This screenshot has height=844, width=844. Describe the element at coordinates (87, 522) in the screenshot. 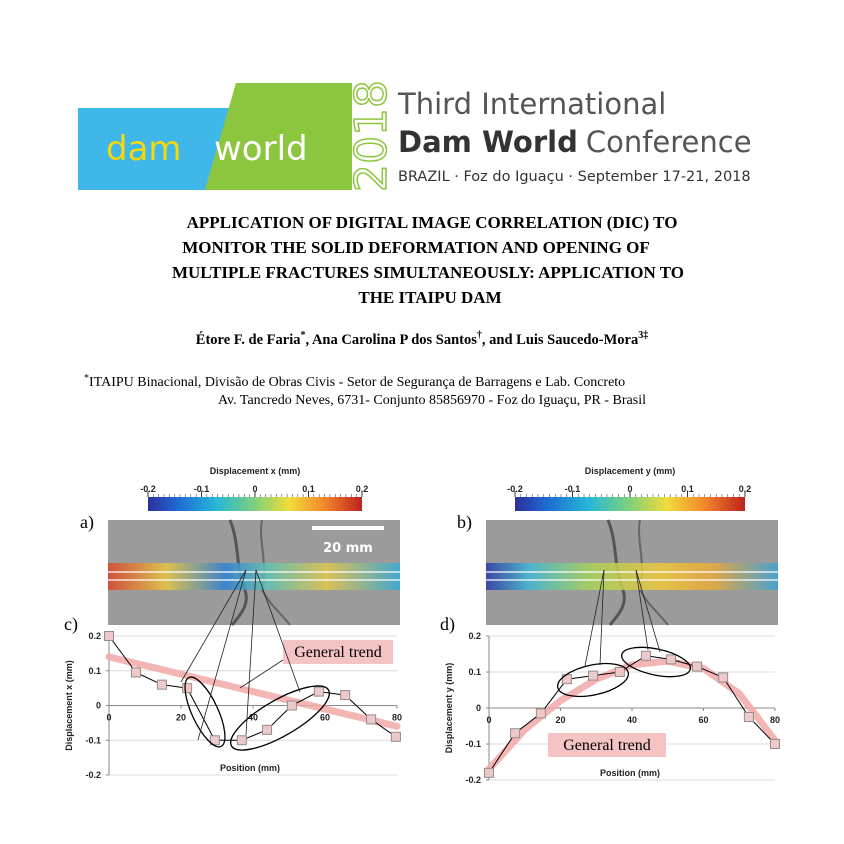

I see `panel-label: a)` at that location.